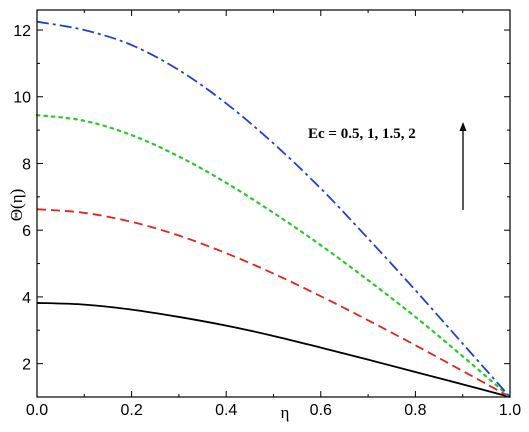 The width and height of the screenshot is (529, 432). What do you see at coordinates (26, 298) in the screenshot?
I see `y-tick-label: 4` at bounding box center [26, 298].